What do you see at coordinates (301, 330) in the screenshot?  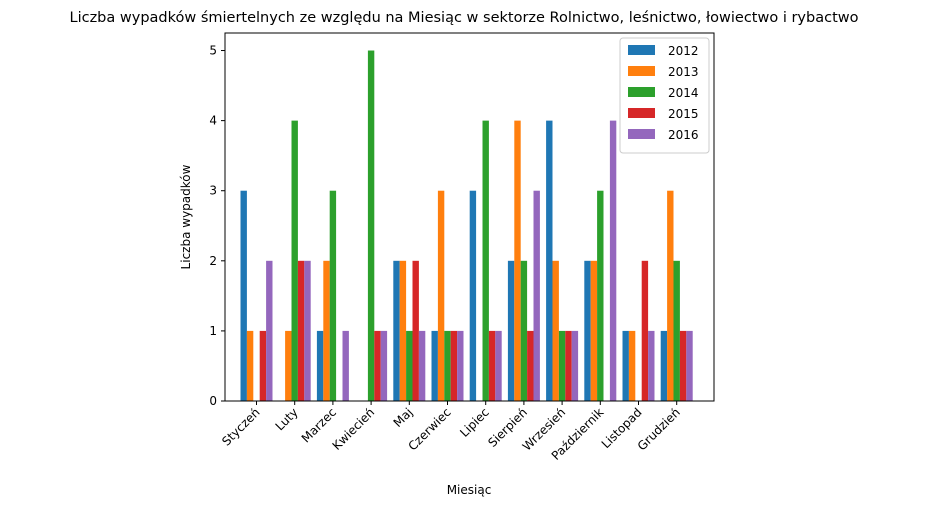 I see `bar-2015-Luty` at bounding box center [301, 330].